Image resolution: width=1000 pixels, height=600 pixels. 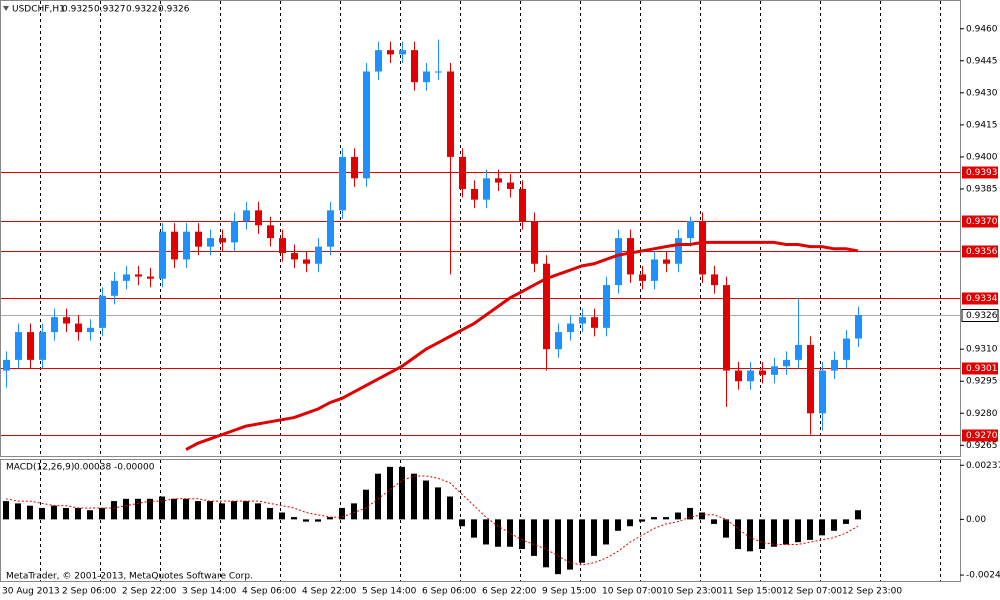 I want to click on symbol-icon, so click(x=6, y=8).